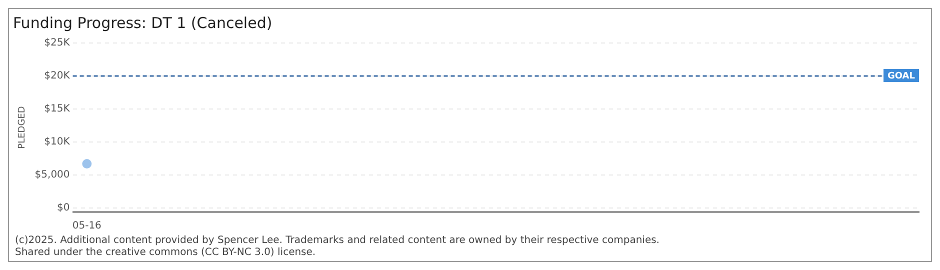 This screenshot has width=940, height=270. Describe the element at coordinates (57, 76) in the screenshot. I see `y-tick-label: $20K` at that location.